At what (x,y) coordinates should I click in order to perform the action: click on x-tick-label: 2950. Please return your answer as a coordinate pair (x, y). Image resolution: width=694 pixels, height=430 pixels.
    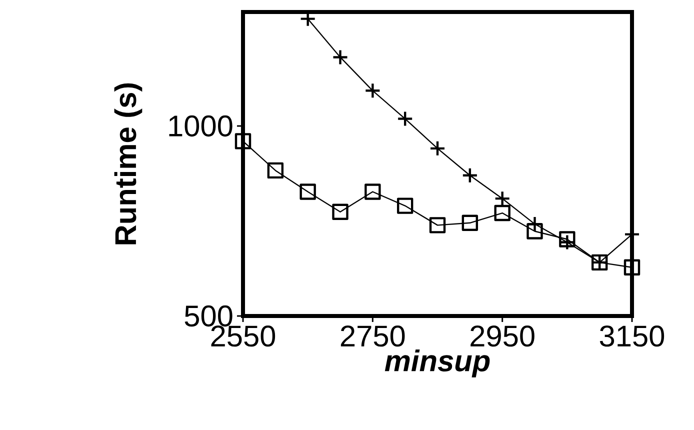
    Looking at the image, I should click on (502, 336).